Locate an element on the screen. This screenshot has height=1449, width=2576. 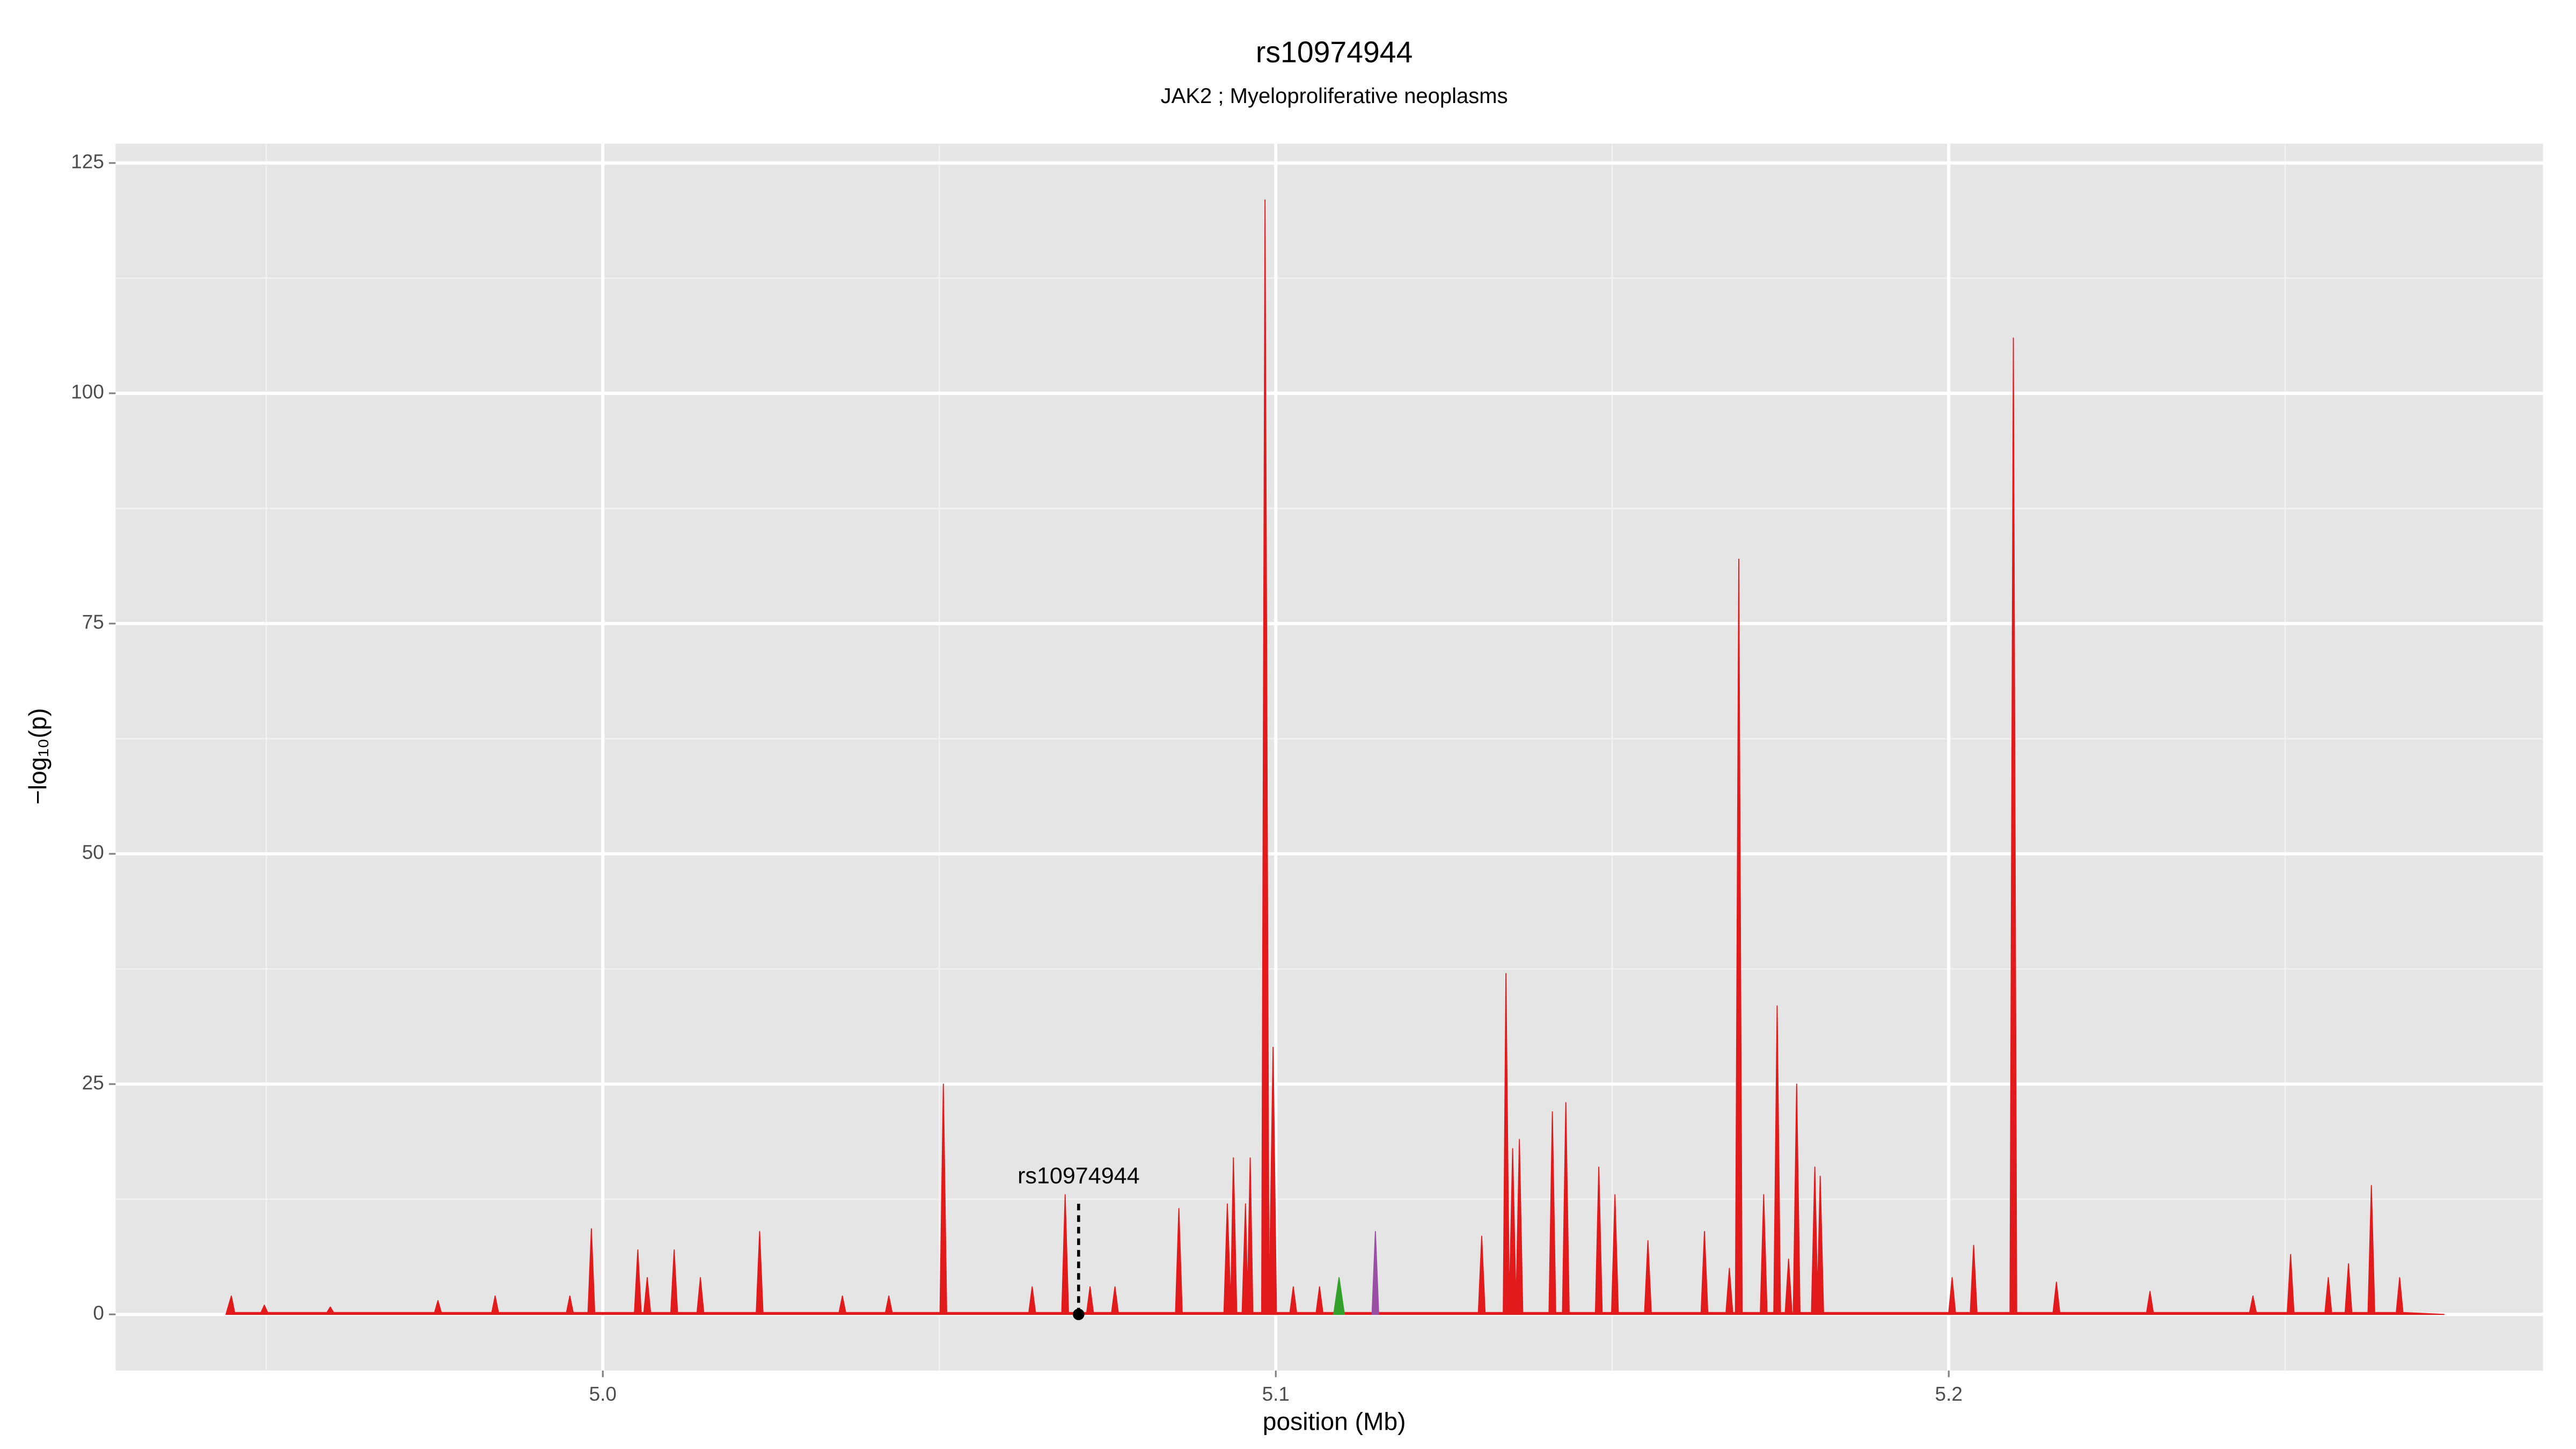
y-tick-label: 100 is located at coordinates (87, 392).